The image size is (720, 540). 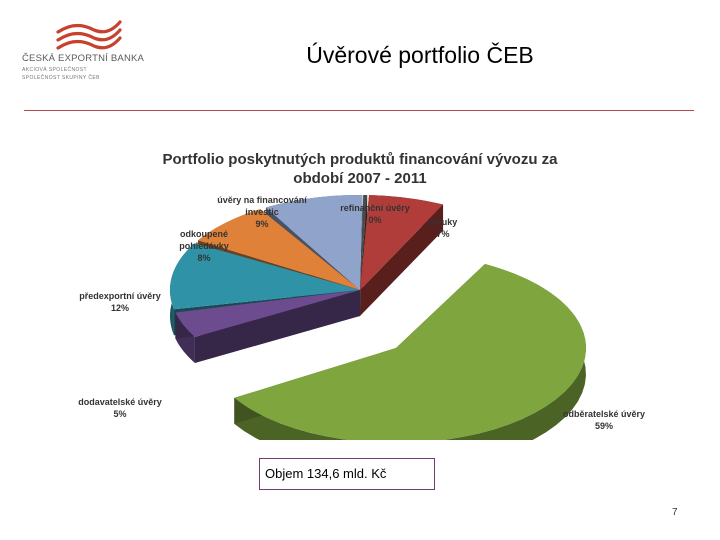 What do you see at coordinates (203, 234) in the screenshot?
I see `pie-label-text-odkoupen-pohled-vky-0: odkoupené` at bounding box center [203, 234].